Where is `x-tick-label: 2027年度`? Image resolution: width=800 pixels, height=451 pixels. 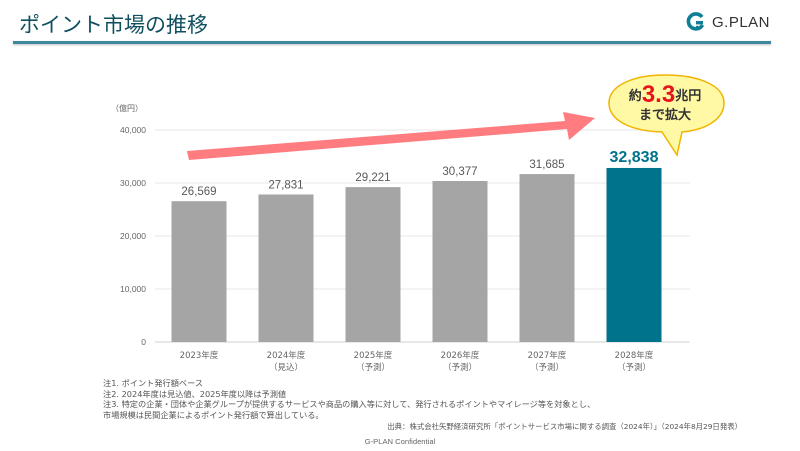 x-tick-label: 2027年度 is located at coordinates (547, 355).